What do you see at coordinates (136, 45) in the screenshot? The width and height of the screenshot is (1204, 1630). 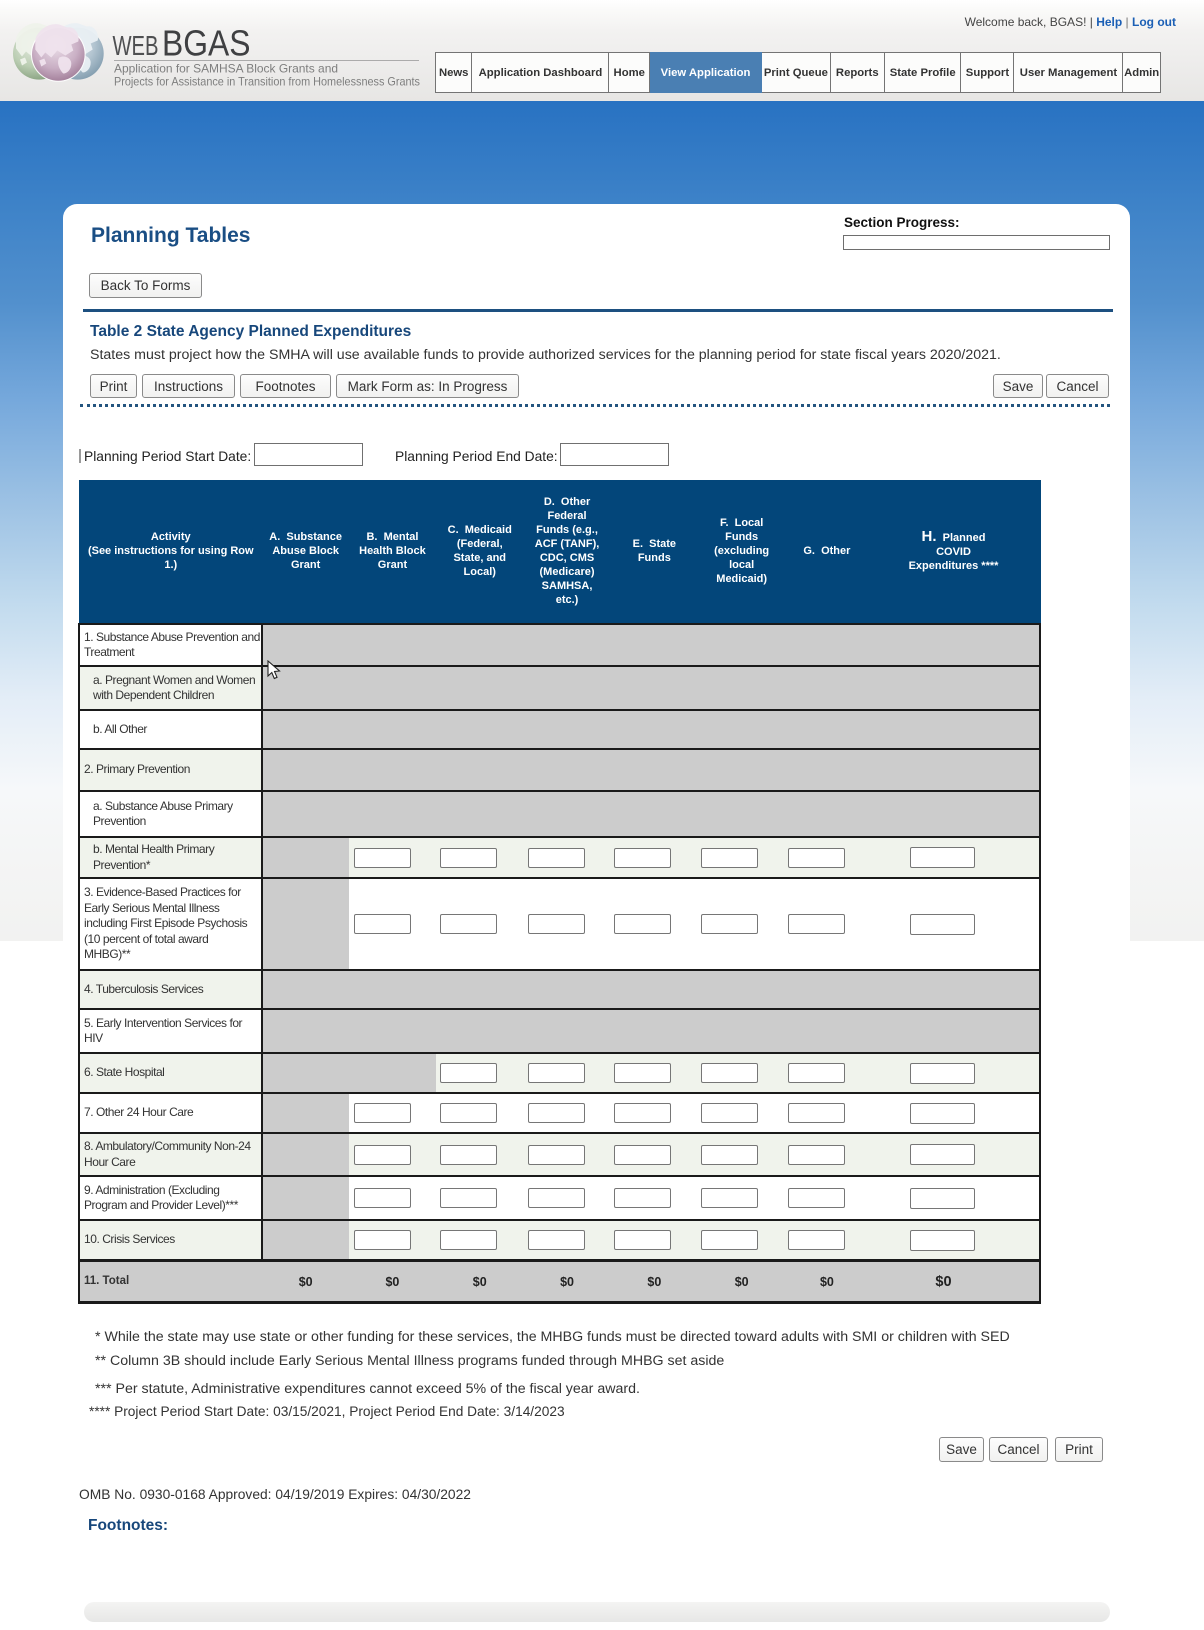 I see `svg-text: WEB` at bounding box center [136, 45].